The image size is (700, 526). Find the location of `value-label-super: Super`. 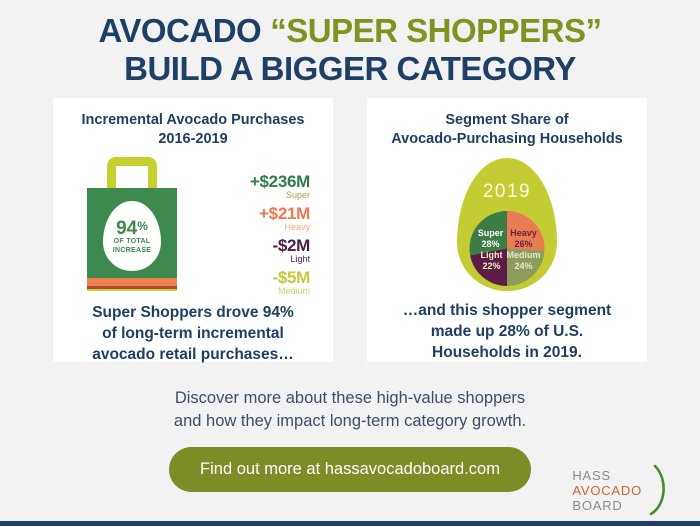

value-label-super: Super is located at coordinates (297, 195).